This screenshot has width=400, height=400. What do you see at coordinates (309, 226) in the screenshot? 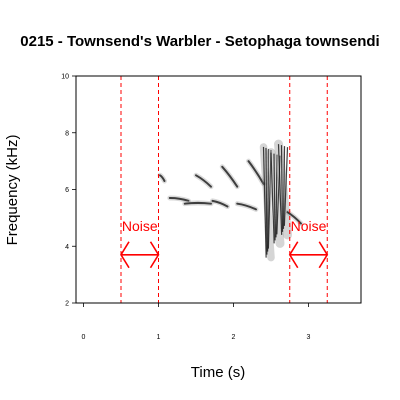
I see `noise-label-1: Noise` at bounding box center [309, 226].